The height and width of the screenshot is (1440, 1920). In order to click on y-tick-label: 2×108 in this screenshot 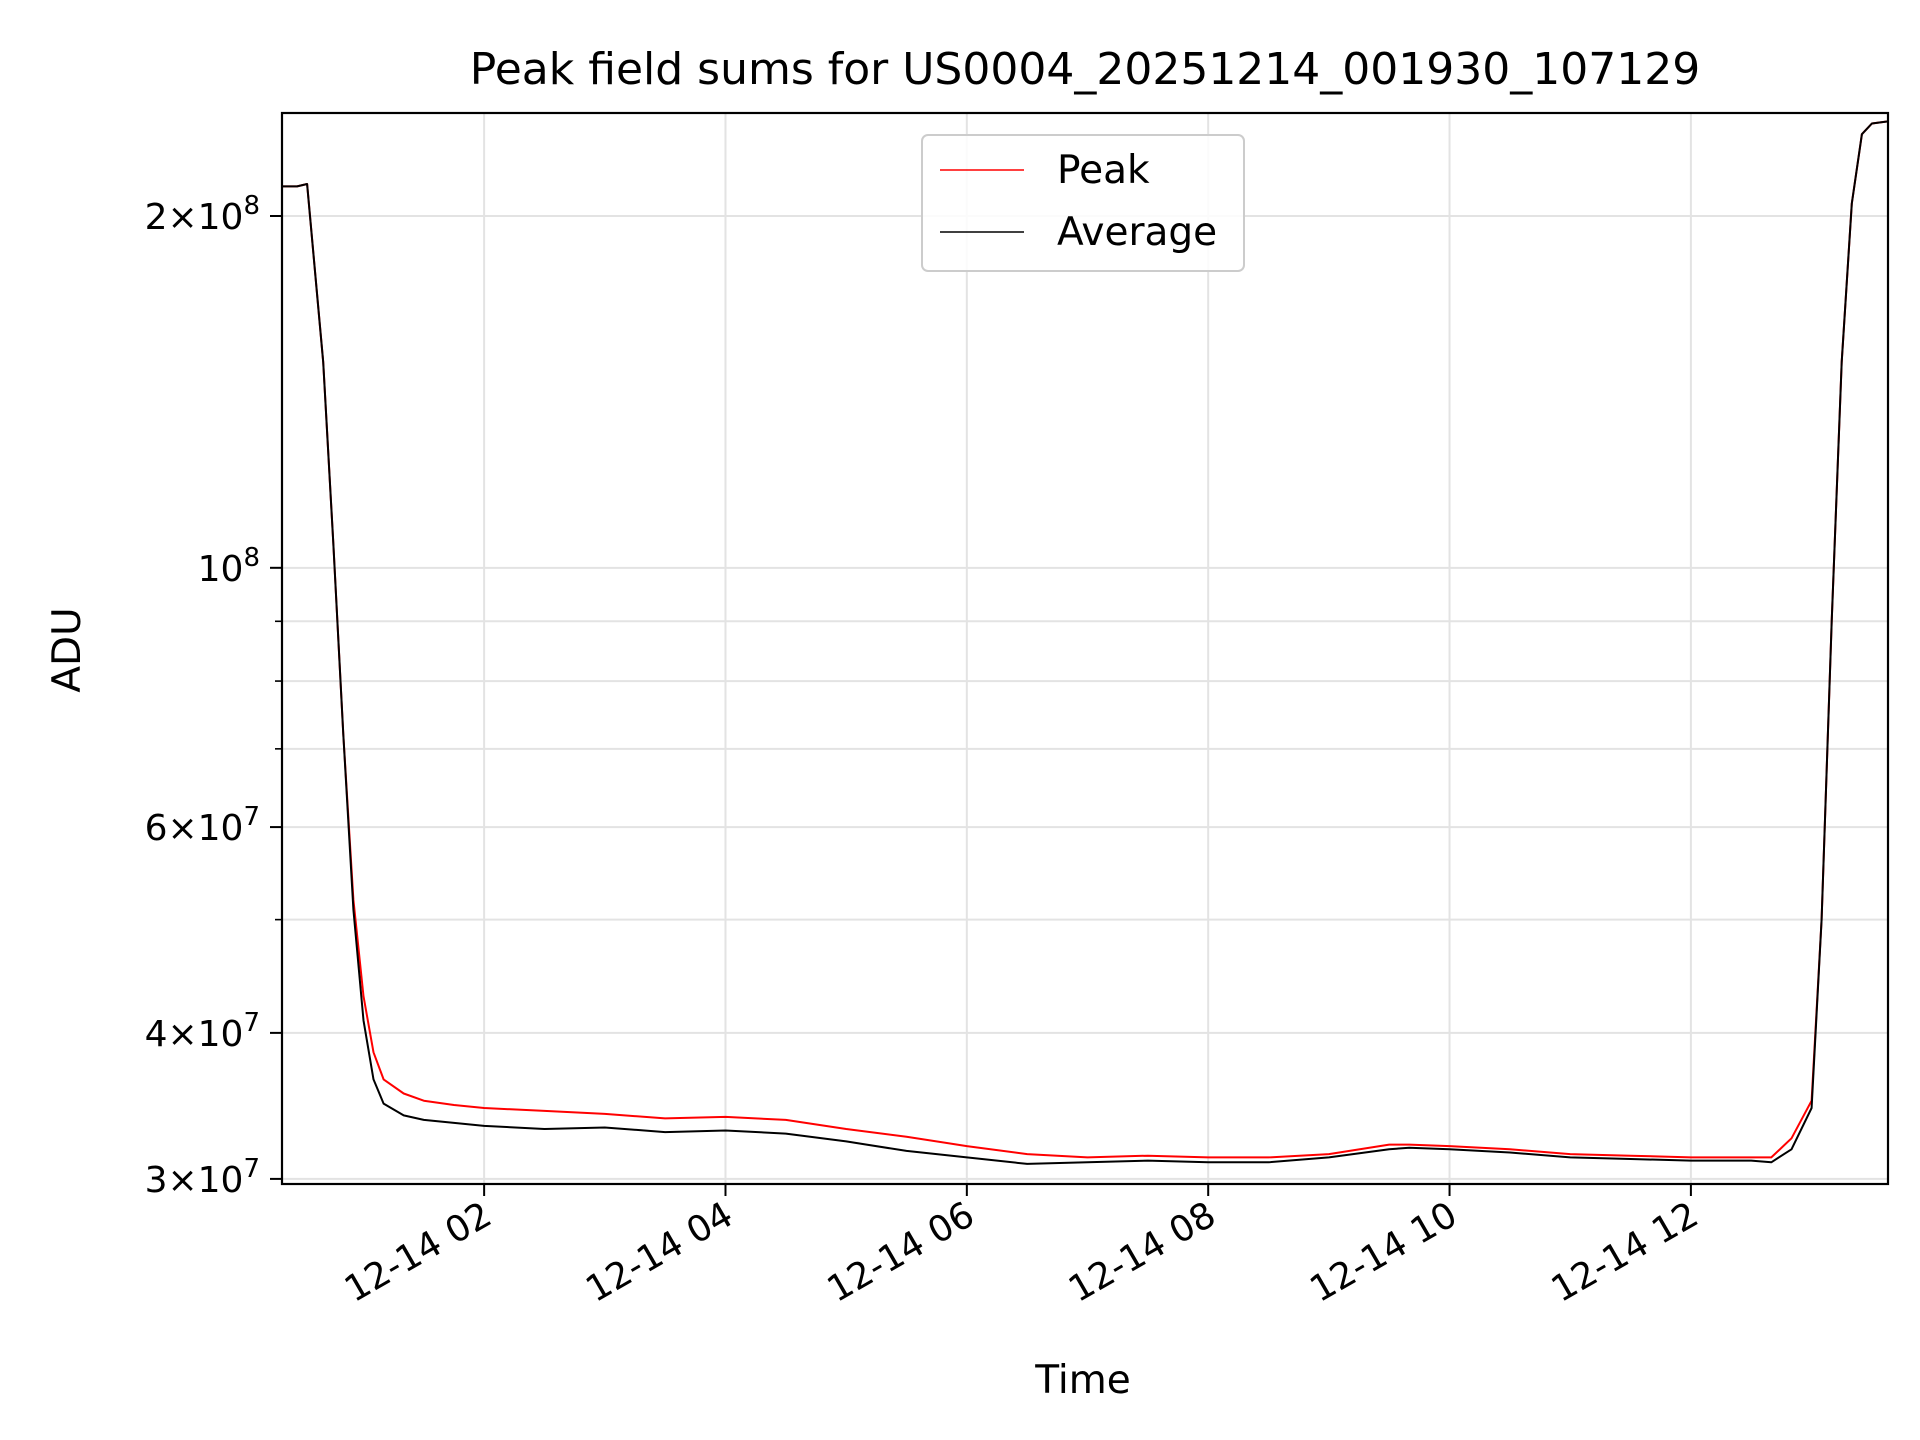, I will do `click(202, 214)`.